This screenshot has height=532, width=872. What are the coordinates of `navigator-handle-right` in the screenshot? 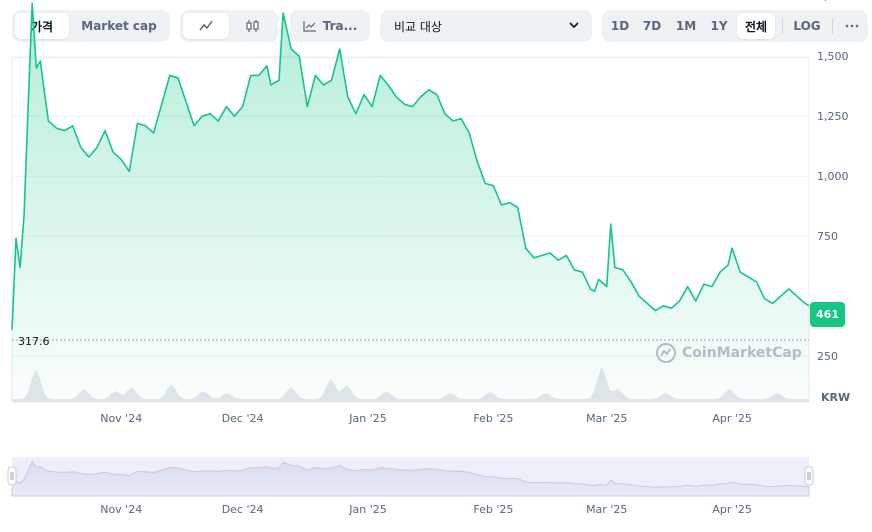 It's located at (809, 476).